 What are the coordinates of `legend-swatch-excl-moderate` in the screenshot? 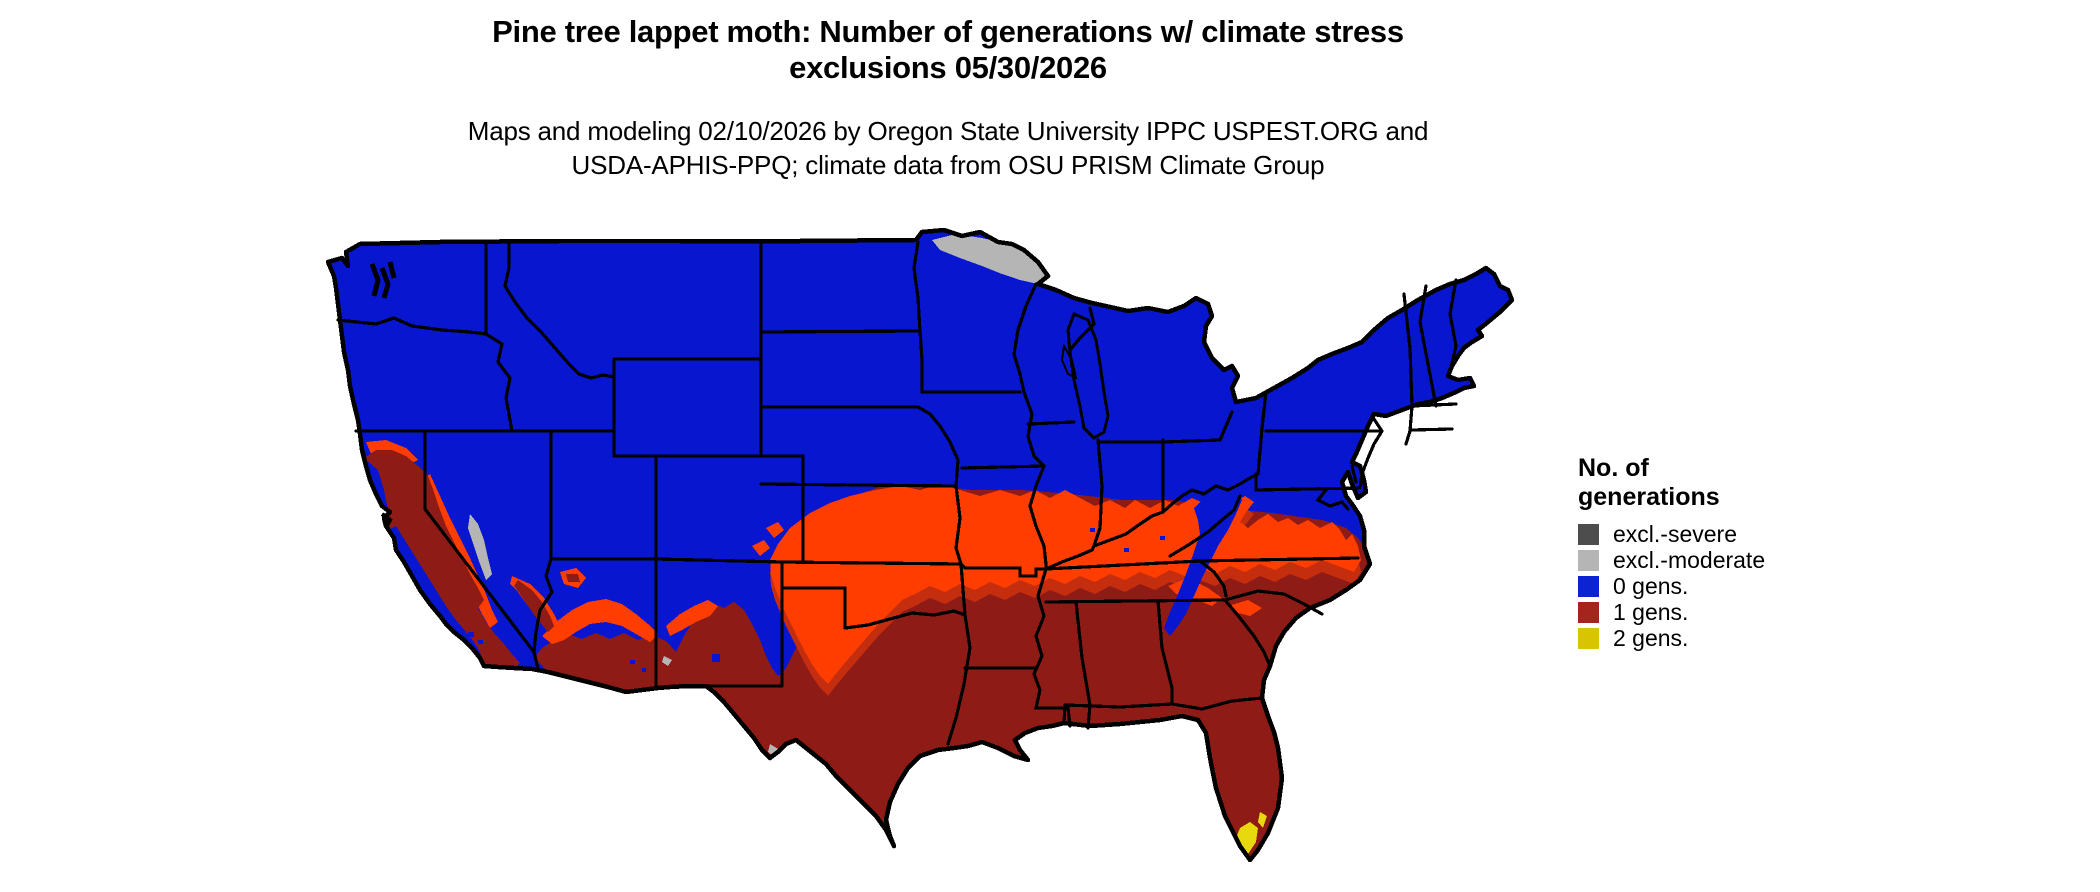 It's located at (1588, 560).